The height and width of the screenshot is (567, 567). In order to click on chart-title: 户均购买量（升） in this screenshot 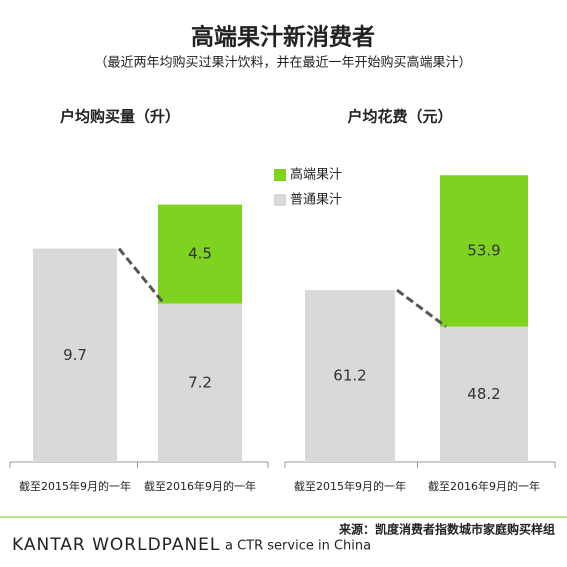, I will do `click(120, 117)`.